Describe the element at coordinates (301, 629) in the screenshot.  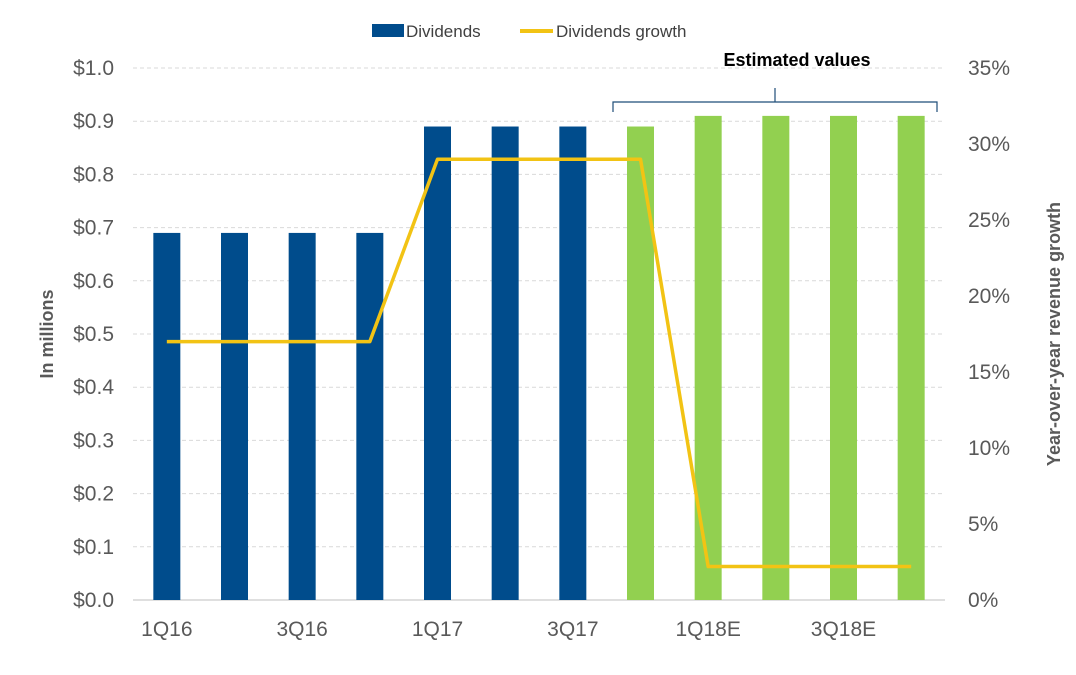
I see `x-tick-label: 3Q16` at that location.